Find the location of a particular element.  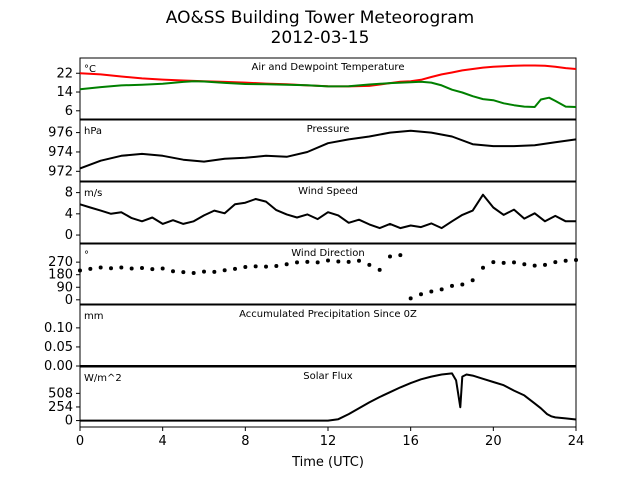

panel4-ytick-label: 90 is located at coordinates (64, 287).